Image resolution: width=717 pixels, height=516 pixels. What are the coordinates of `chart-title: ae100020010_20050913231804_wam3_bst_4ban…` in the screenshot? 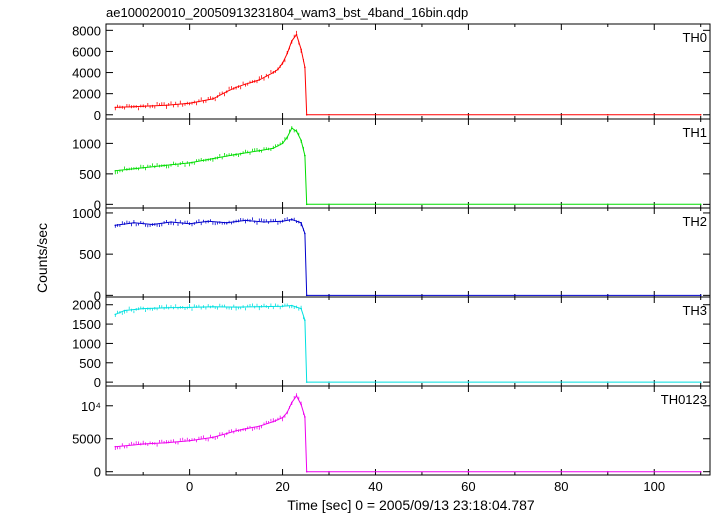 It's located at (287, 12).